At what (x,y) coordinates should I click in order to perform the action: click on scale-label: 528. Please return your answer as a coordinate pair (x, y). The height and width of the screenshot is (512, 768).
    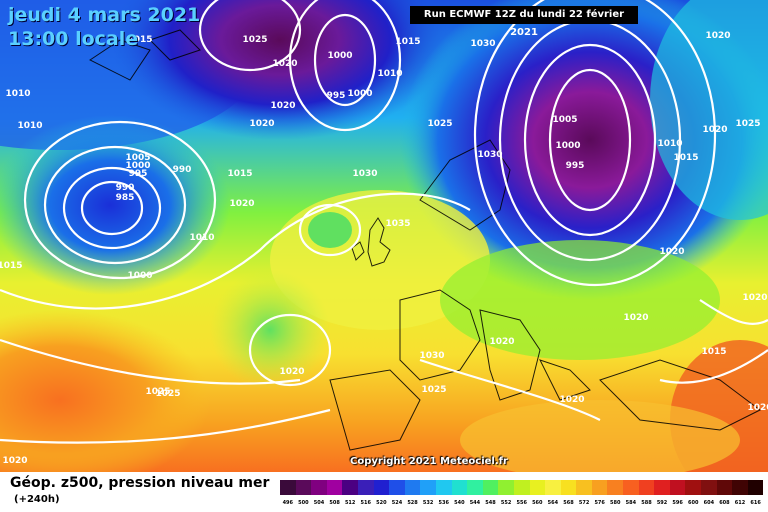
    Looking at the image, I should click on (412, 503).